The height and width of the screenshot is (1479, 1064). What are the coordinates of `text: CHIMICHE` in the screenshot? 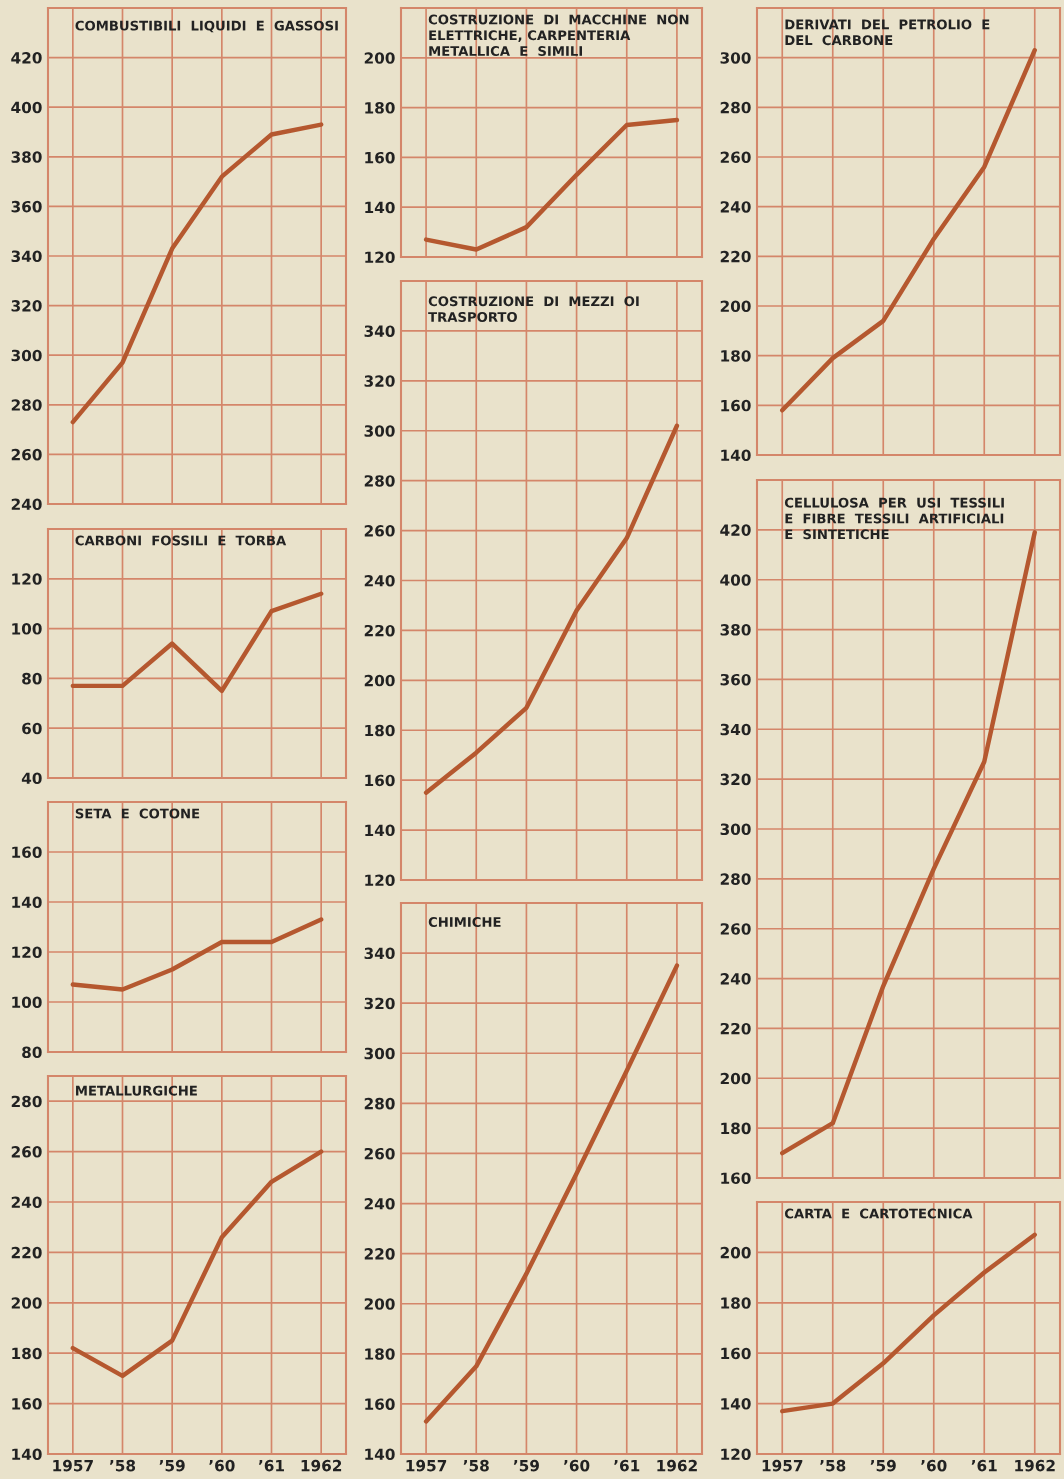 It's located at (464, 922).